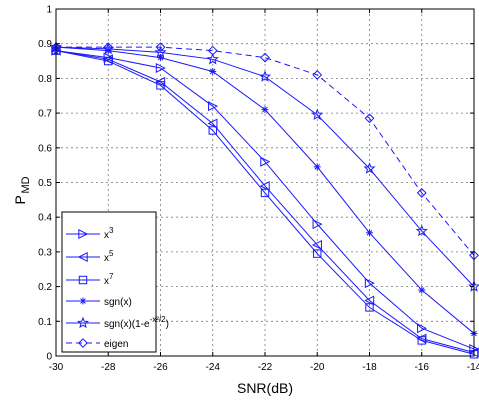 The width and height of the screenshot is (479, 401). I want to click on y-tick-label: 0.2, so click(45, 287).